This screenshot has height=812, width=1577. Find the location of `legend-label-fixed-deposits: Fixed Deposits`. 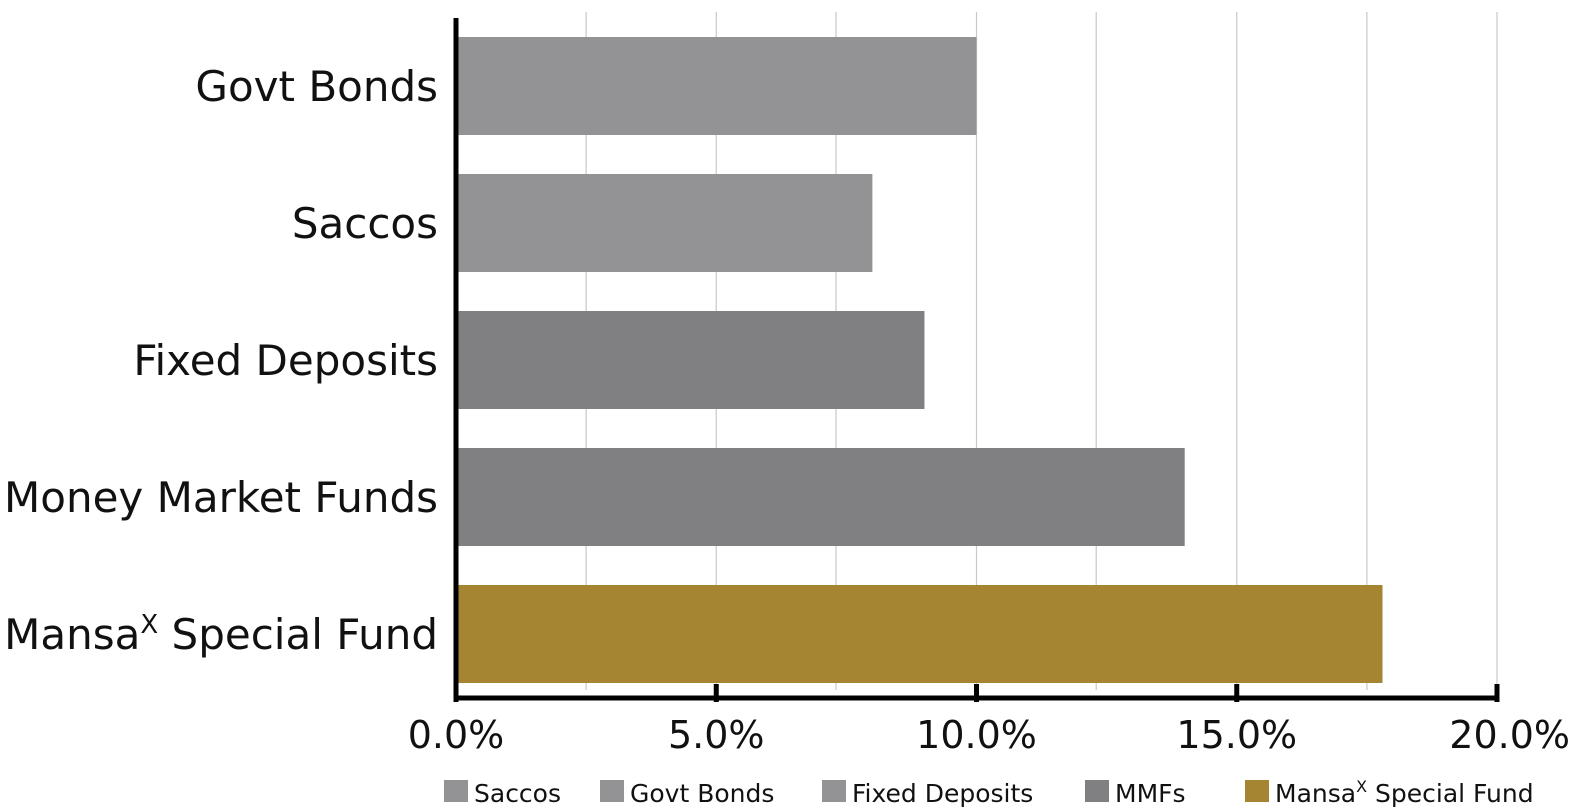

legend-label-fixed-deposits: Fixed Deposits is located at coordinates (942, 793).